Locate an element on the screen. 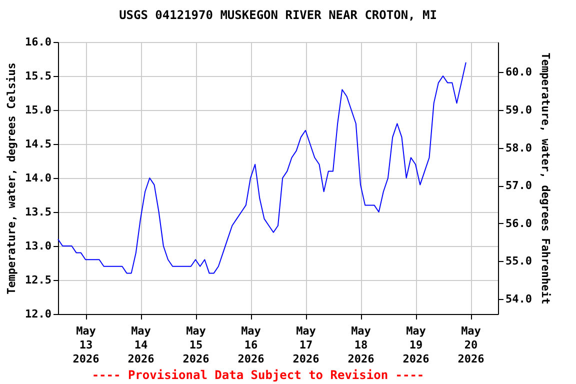 The width and height of the screenshot is (576, 384). y-tick-label: 16.0 is located at coordinates (38, 42).